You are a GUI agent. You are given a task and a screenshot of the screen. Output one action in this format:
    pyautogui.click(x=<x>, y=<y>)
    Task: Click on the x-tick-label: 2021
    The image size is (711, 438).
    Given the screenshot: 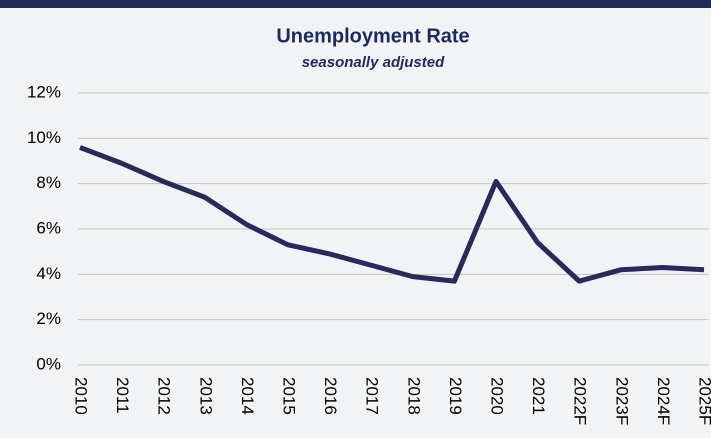 What is the action you would take?
    pyautogui.click(x=538, y=396)
    